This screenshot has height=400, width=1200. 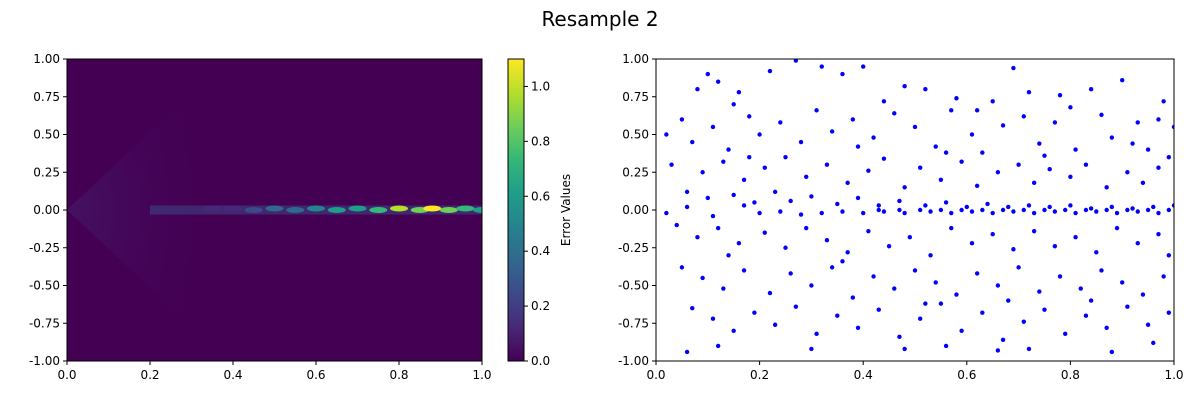 I want to click on heatmap-y-tick-label: 0.00, so click(x=46, y=210).